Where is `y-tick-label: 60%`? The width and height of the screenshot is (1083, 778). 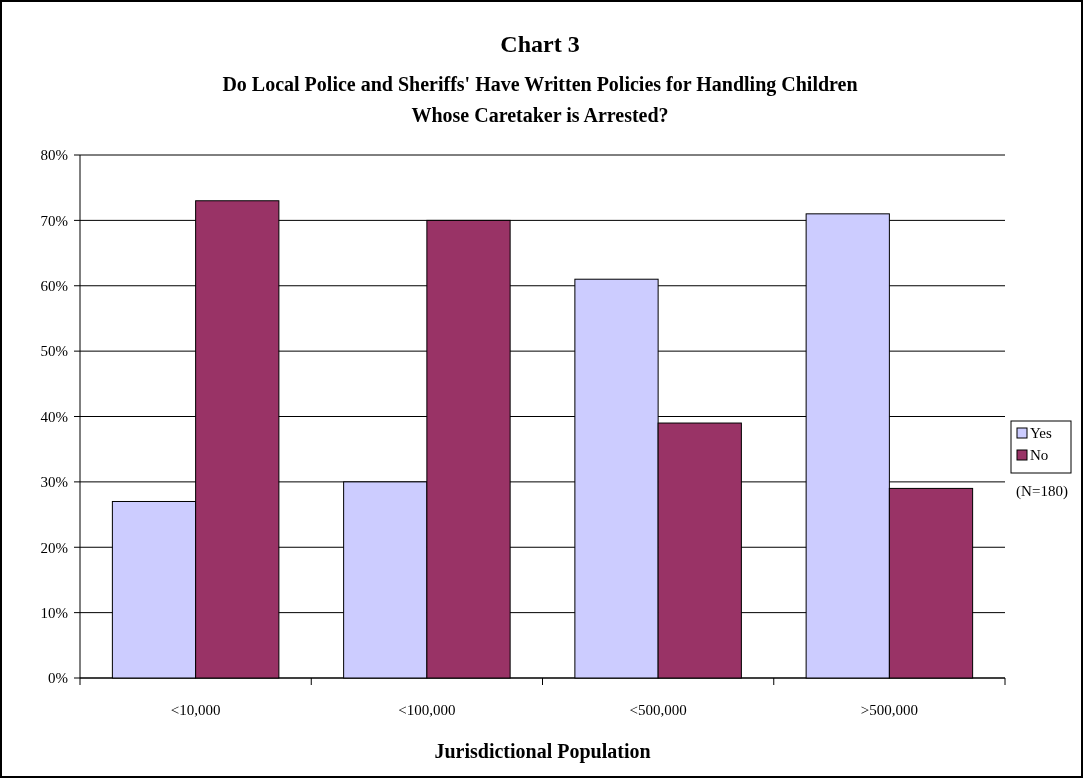
y-tick-label: 60% is located at coordinates (54, 286).